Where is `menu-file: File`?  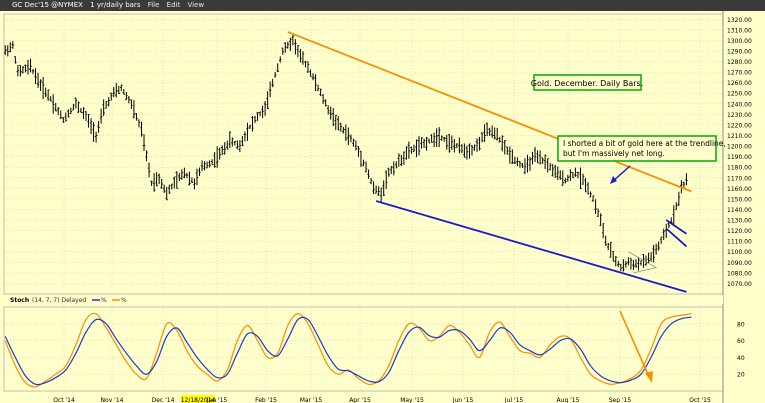 menu-file: File is located at coordinates (153, 5).